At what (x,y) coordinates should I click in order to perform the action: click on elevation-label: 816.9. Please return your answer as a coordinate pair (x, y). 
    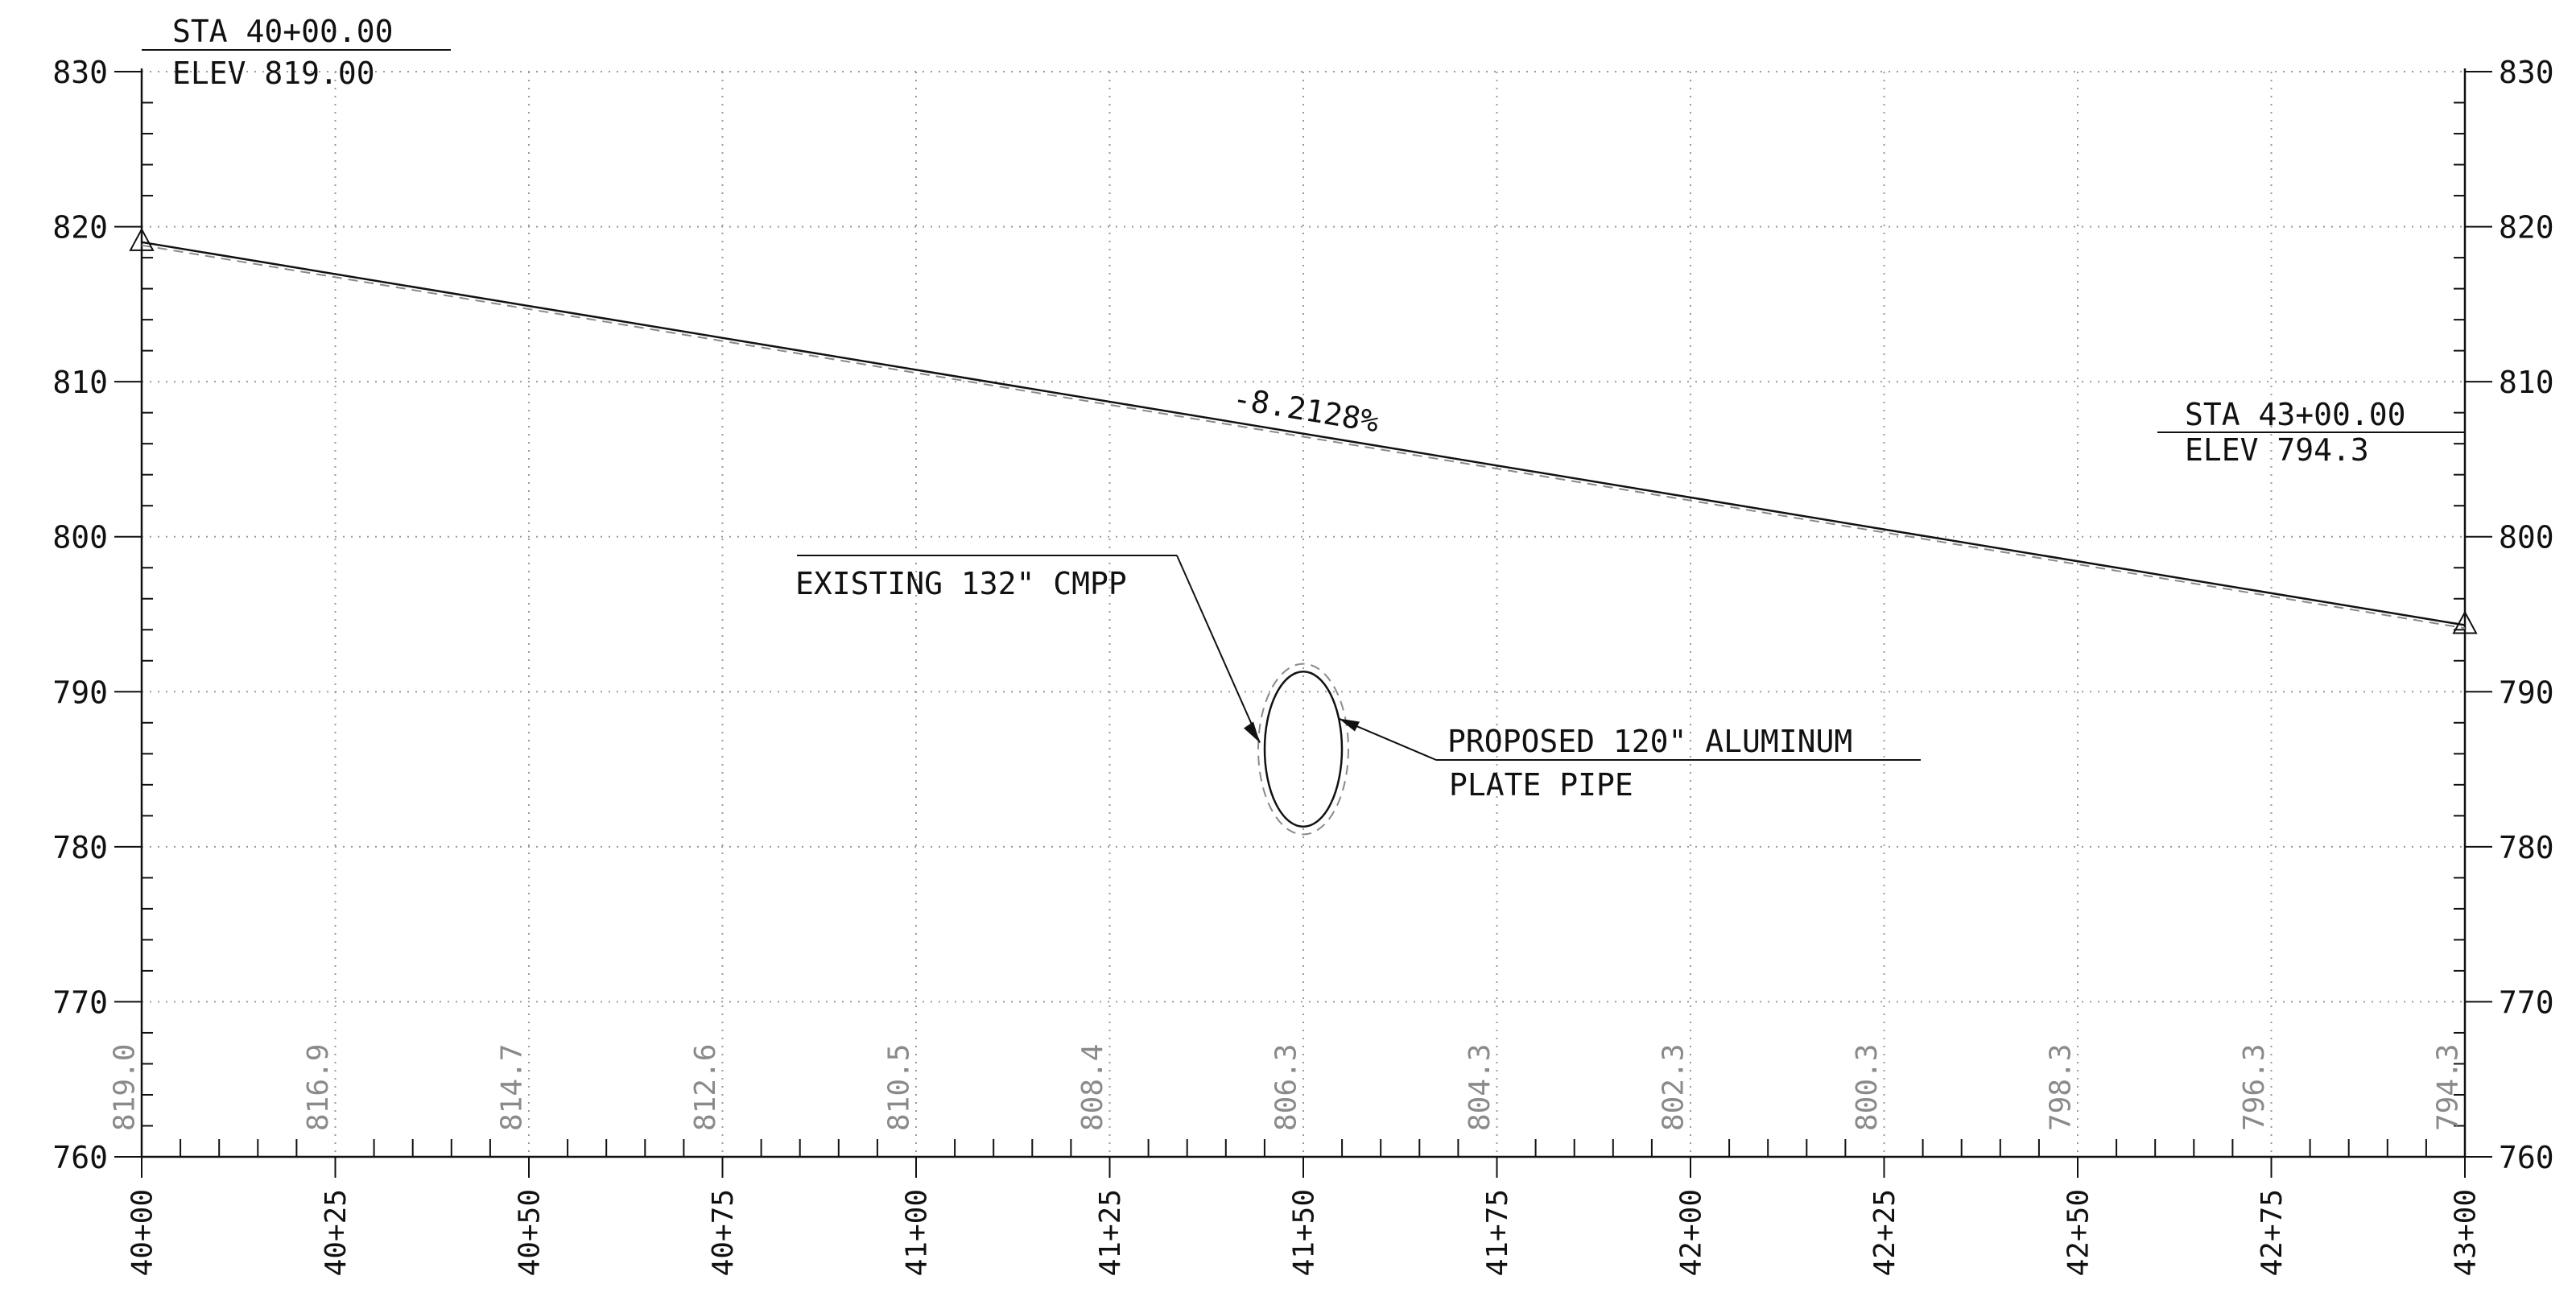
    Looking at the image, I should click on (318, 1087).